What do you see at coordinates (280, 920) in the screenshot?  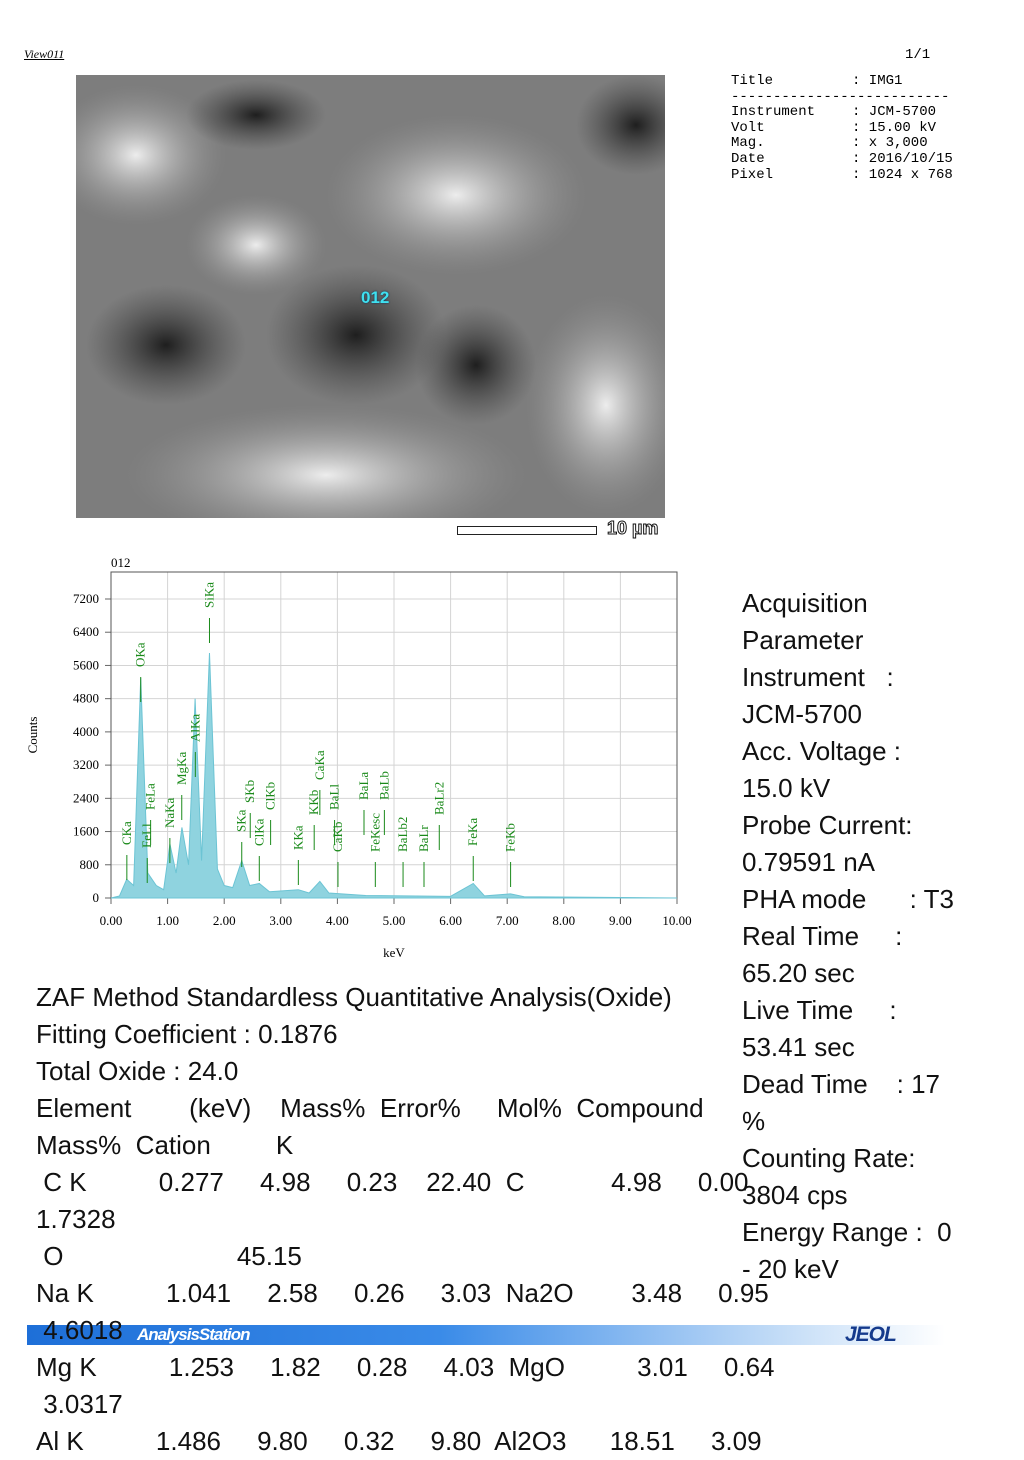 I see `x-tick-label: 3.00` at bounding box center [280, 920].